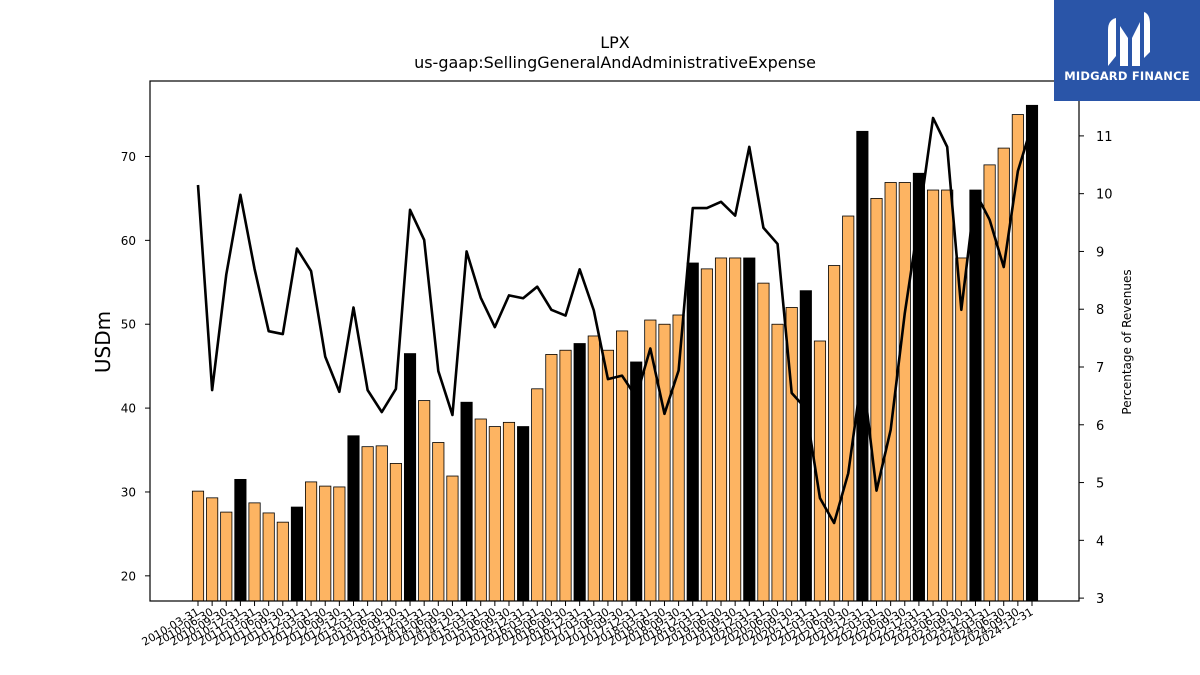 The width and height of the screenshot is (1200, 675). What do you see at coordinates (1100, 426) in the screenshot?
I see `y2-tick-label: 6` at bounding box center [1100, 426].